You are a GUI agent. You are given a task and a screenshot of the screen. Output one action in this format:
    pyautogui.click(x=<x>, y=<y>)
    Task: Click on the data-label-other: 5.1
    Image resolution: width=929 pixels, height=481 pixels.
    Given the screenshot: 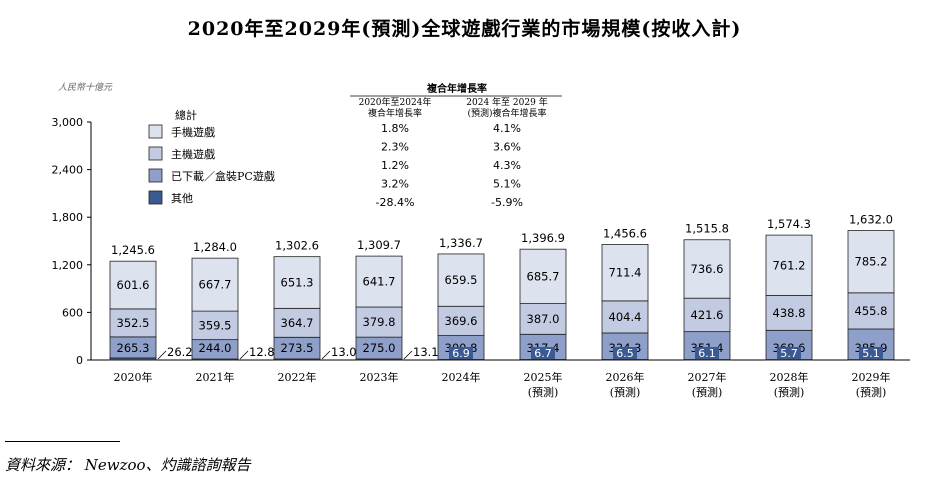 What is the action you would take?
    pyautogui.click(x=871, y=353)
    